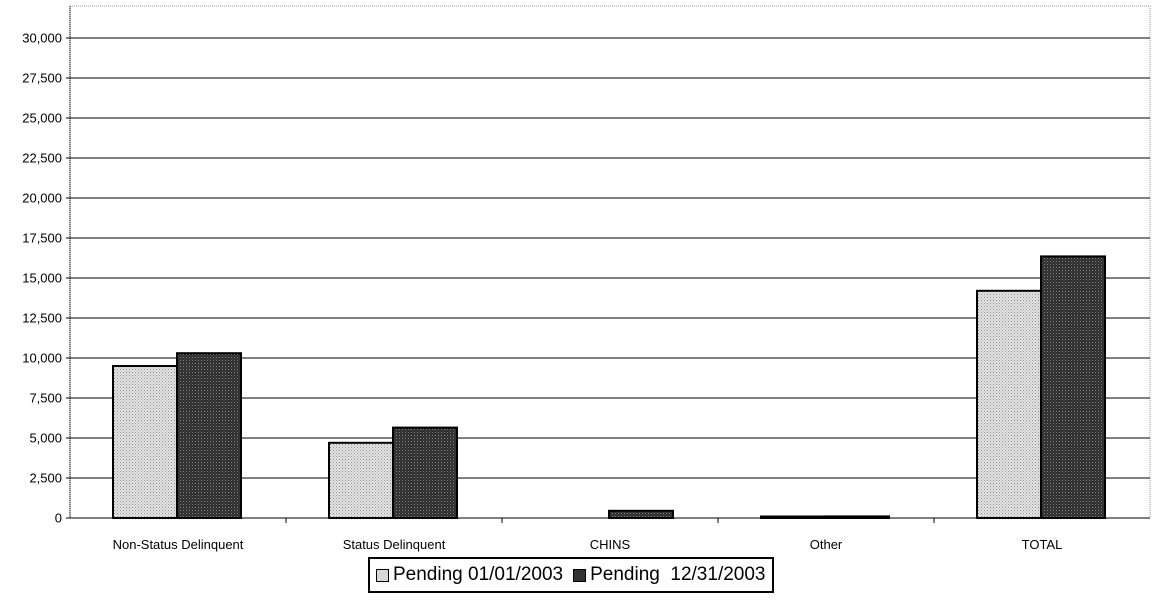  Describe the element at coordinates (394, 544) in the screenshot. I see `x-category-label: Status Delinquent` at that location.